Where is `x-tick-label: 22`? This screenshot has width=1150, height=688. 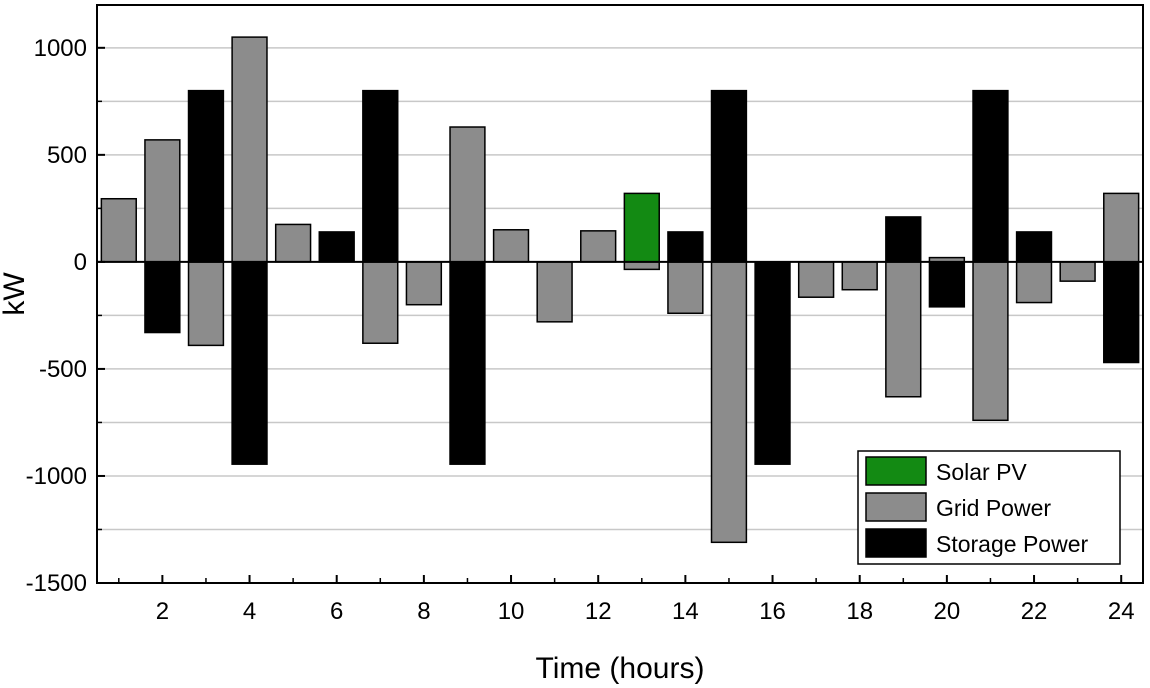
x-tick-label: 22 is located at coordinates (1034, 611).